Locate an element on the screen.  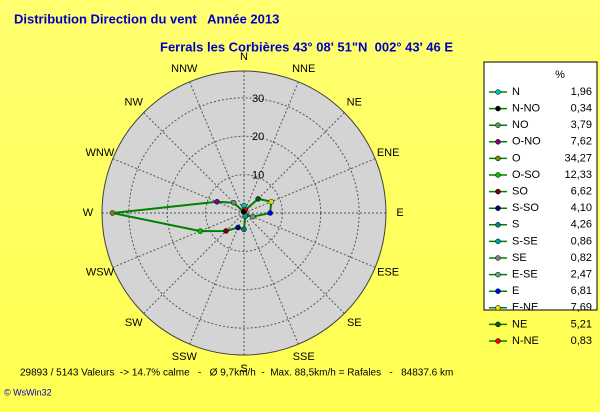
r-tick-label: 30 is located at coordinates (258, 99).